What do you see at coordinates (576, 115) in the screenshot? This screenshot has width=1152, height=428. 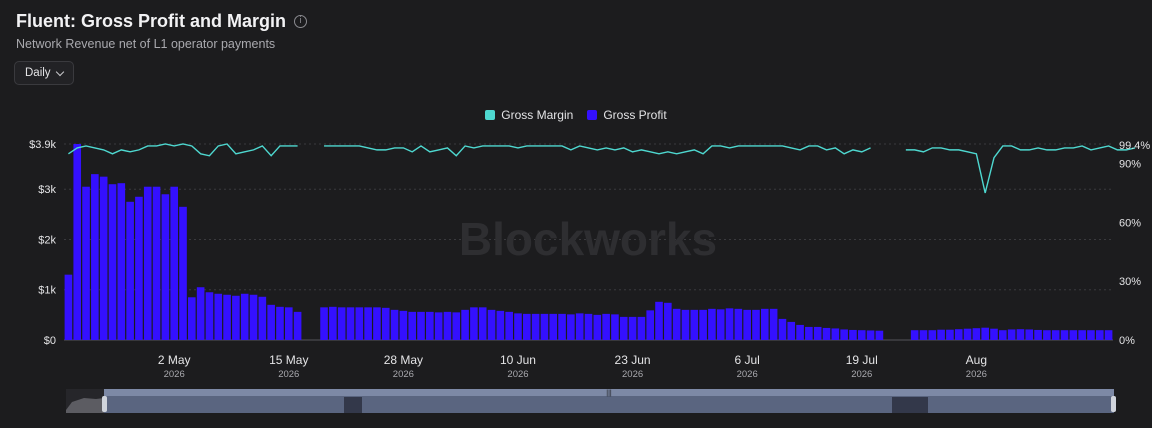 I see `chart-legend: Gross Margin Gross Profit` at bounding box center [576, 115].